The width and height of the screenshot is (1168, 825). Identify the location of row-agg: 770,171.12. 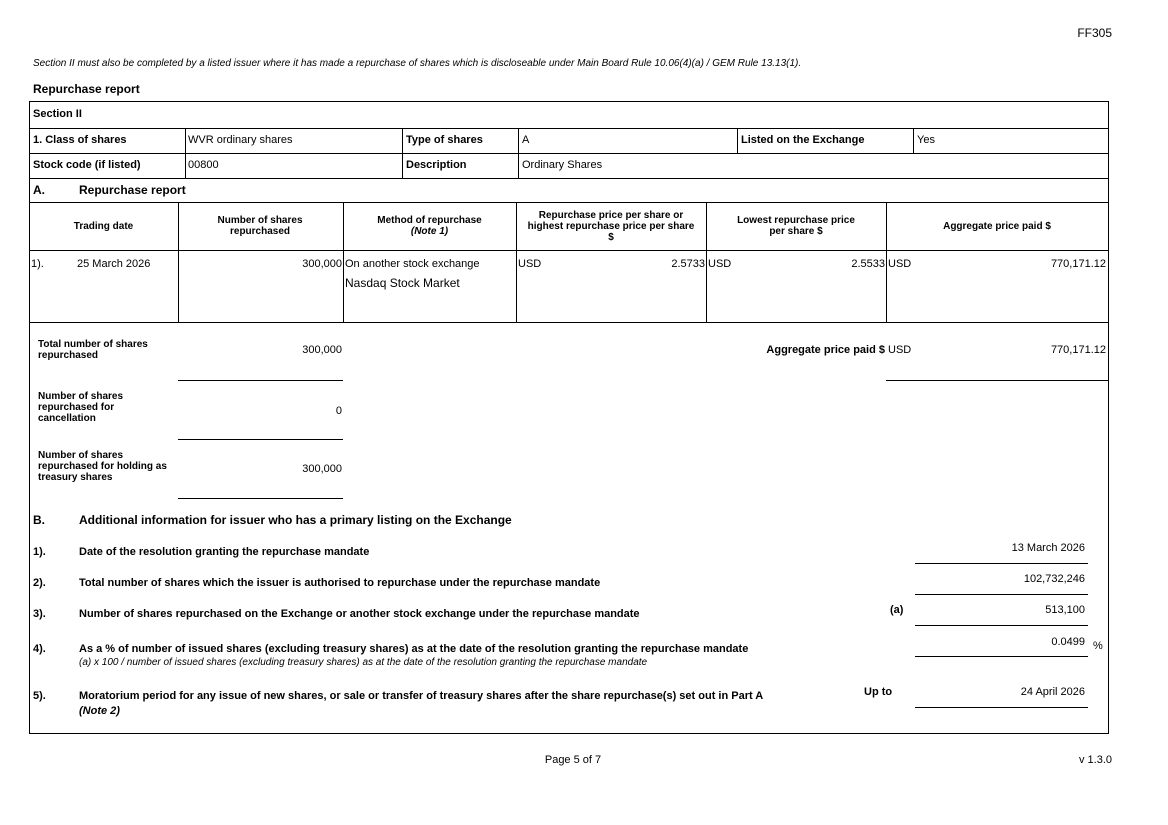
(1078, 264).